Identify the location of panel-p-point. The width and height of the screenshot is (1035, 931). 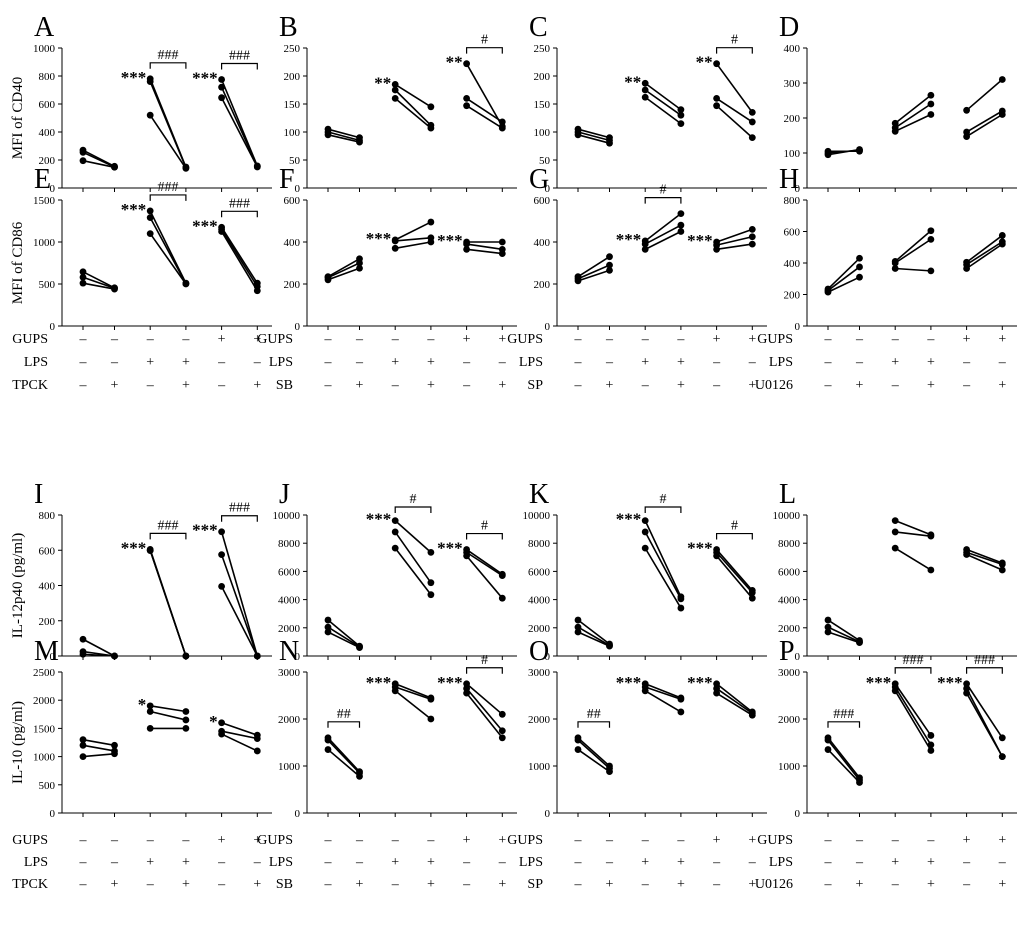
(895, 691).